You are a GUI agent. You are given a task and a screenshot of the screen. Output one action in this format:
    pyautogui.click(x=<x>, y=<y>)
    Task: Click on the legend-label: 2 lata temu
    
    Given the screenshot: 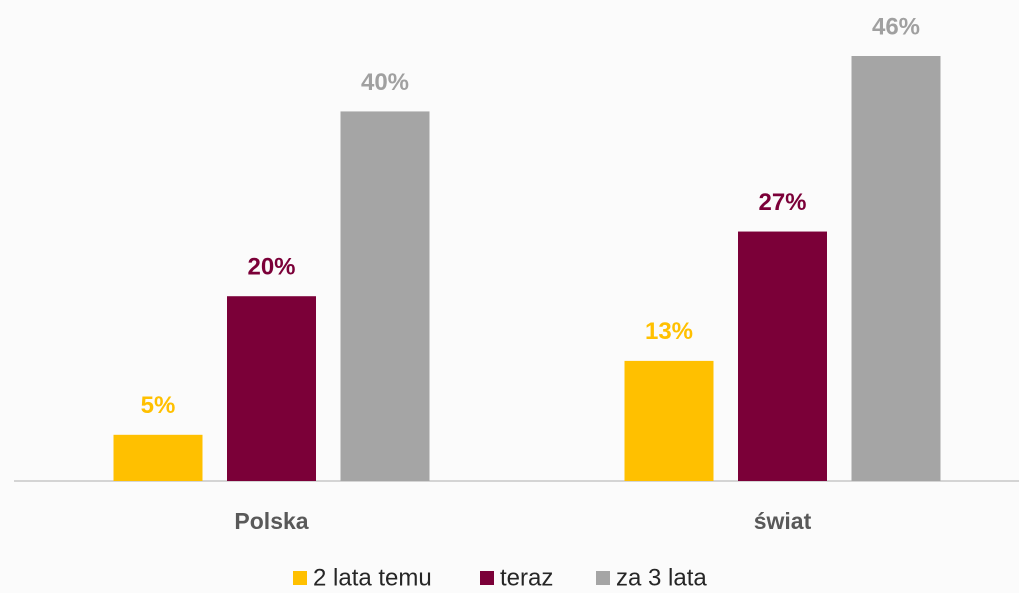 What is the action you would take?
    pyautogui.click(x=372, y=577)
    